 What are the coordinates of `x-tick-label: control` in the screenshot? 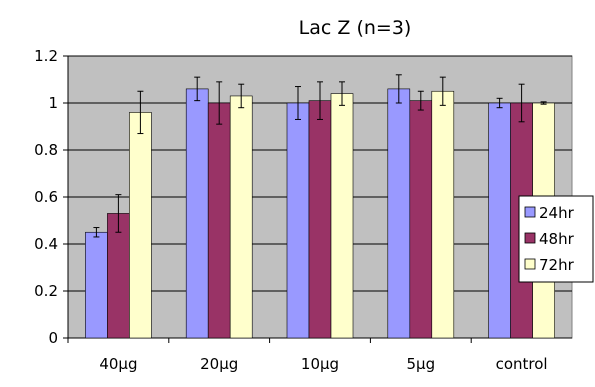 It's located at (522, 364).